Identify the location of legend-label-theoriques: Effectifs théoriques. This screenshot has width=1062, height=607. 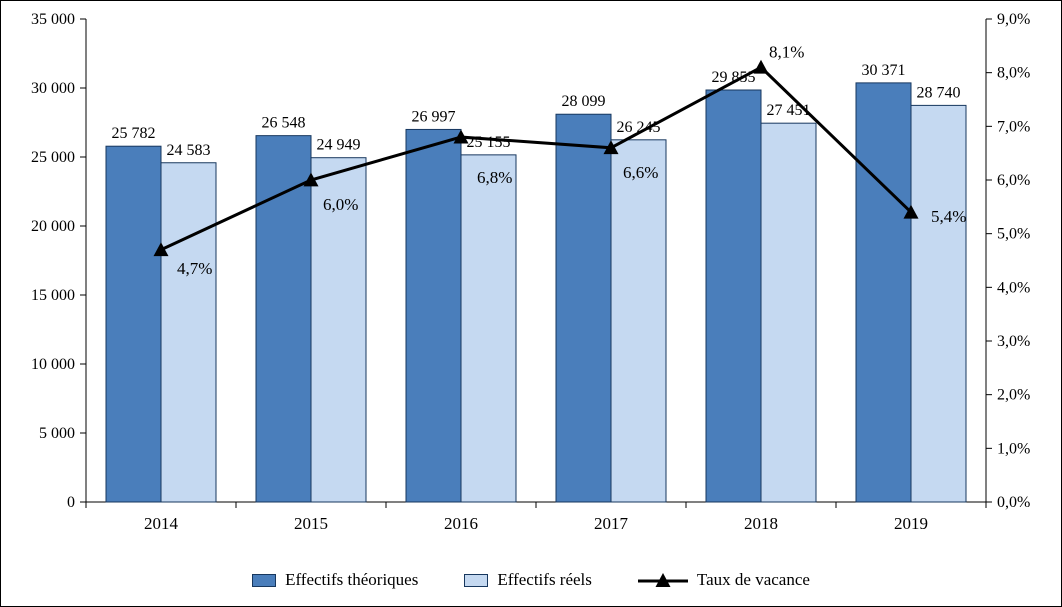
(352, 579).